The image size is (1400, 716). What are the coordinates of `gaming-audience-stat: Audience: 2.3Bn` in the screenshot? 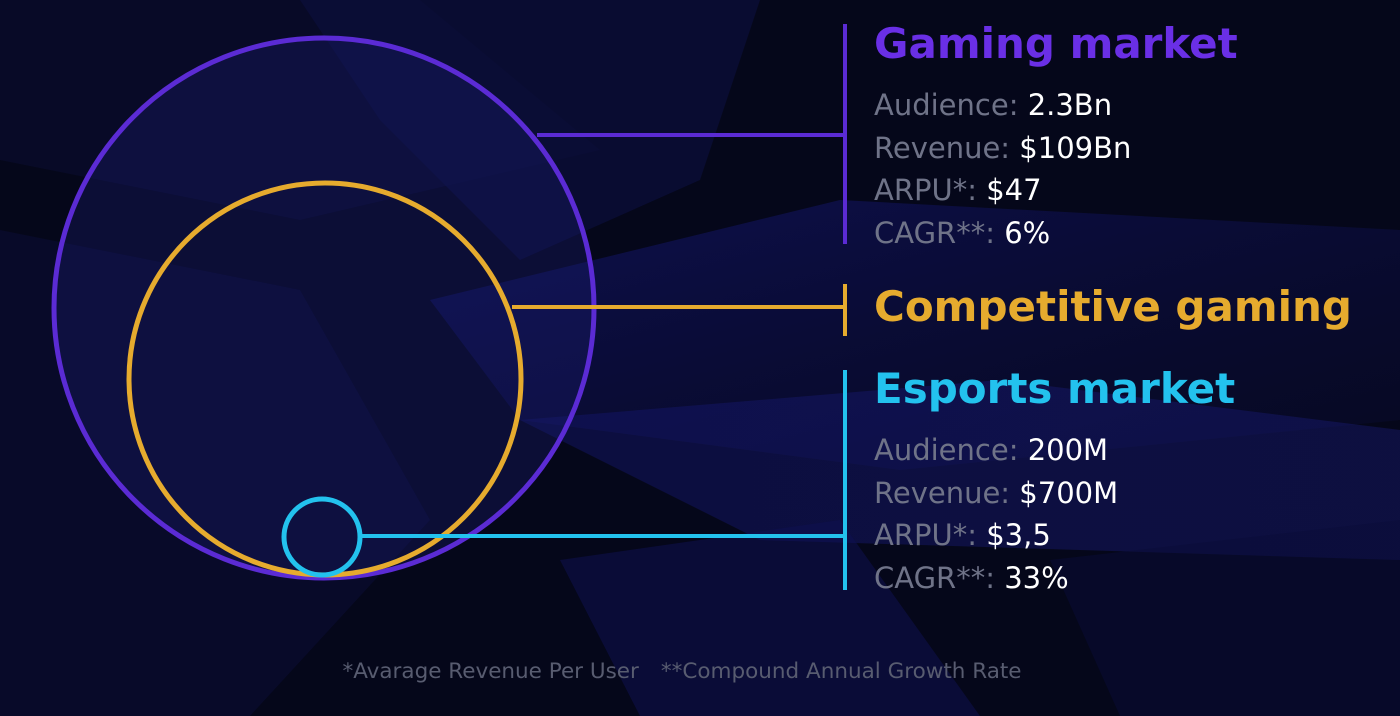 It's located at (1056, 105).